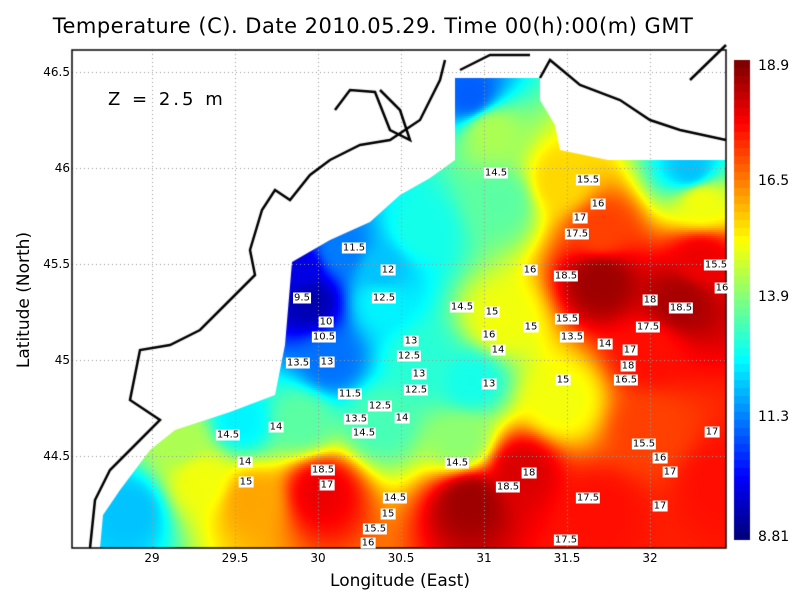 The image size is (800, 600). What do you see at coordinates (484, 558) in the screenshot?
I see `x-tick-label: 31` at bounding box center [484, 558].